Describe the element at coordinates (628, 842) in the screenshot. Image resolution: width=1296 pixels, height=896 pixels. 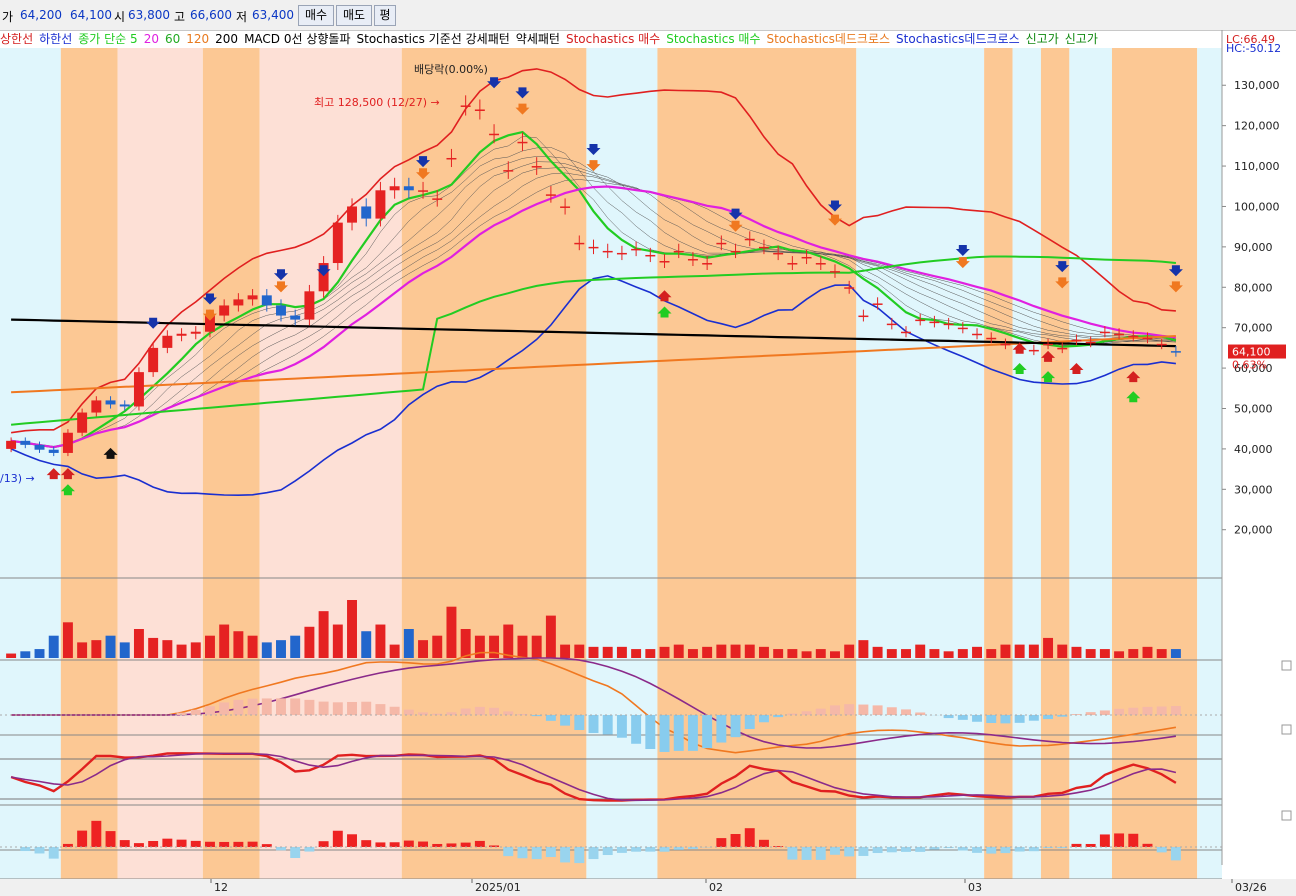
I see `oscillator-panel: 0.00` at that location.